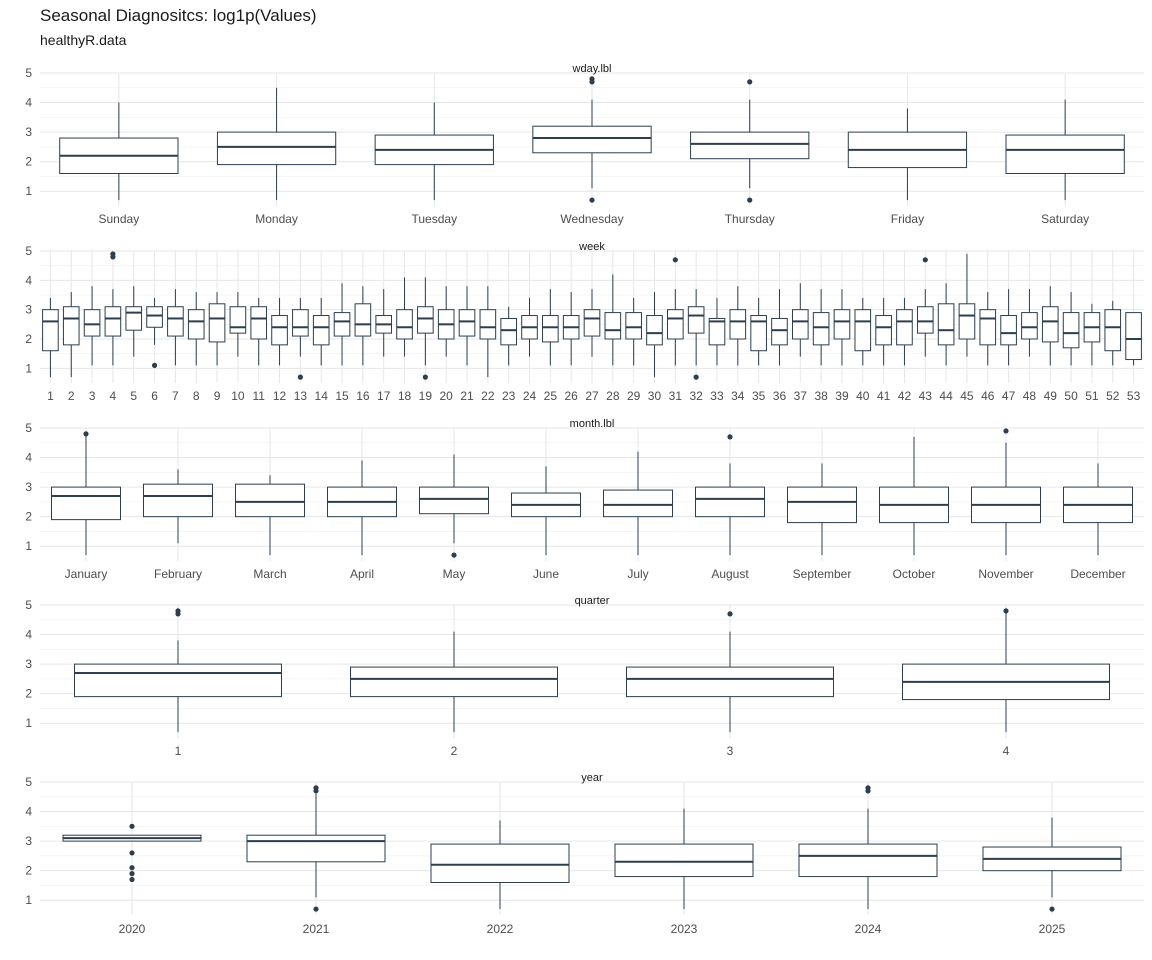 The width and height of the screenshot is (1152, 960). Describe the element at coordinates (907, 219) in the screenshot. I see `x-tick-label: Friday` at that location.